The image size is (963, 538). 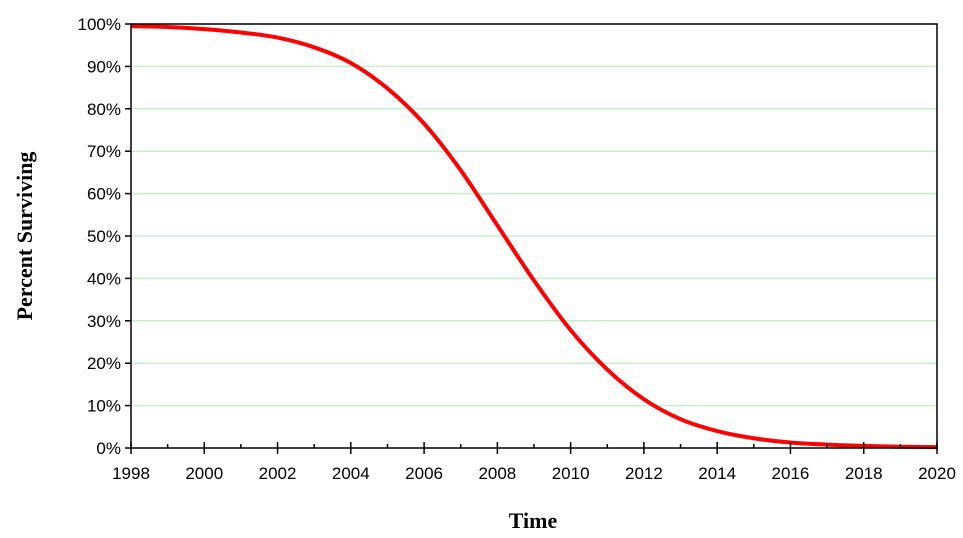 I want to click on y-tick-label: 80%, so click(x=104, y=109).